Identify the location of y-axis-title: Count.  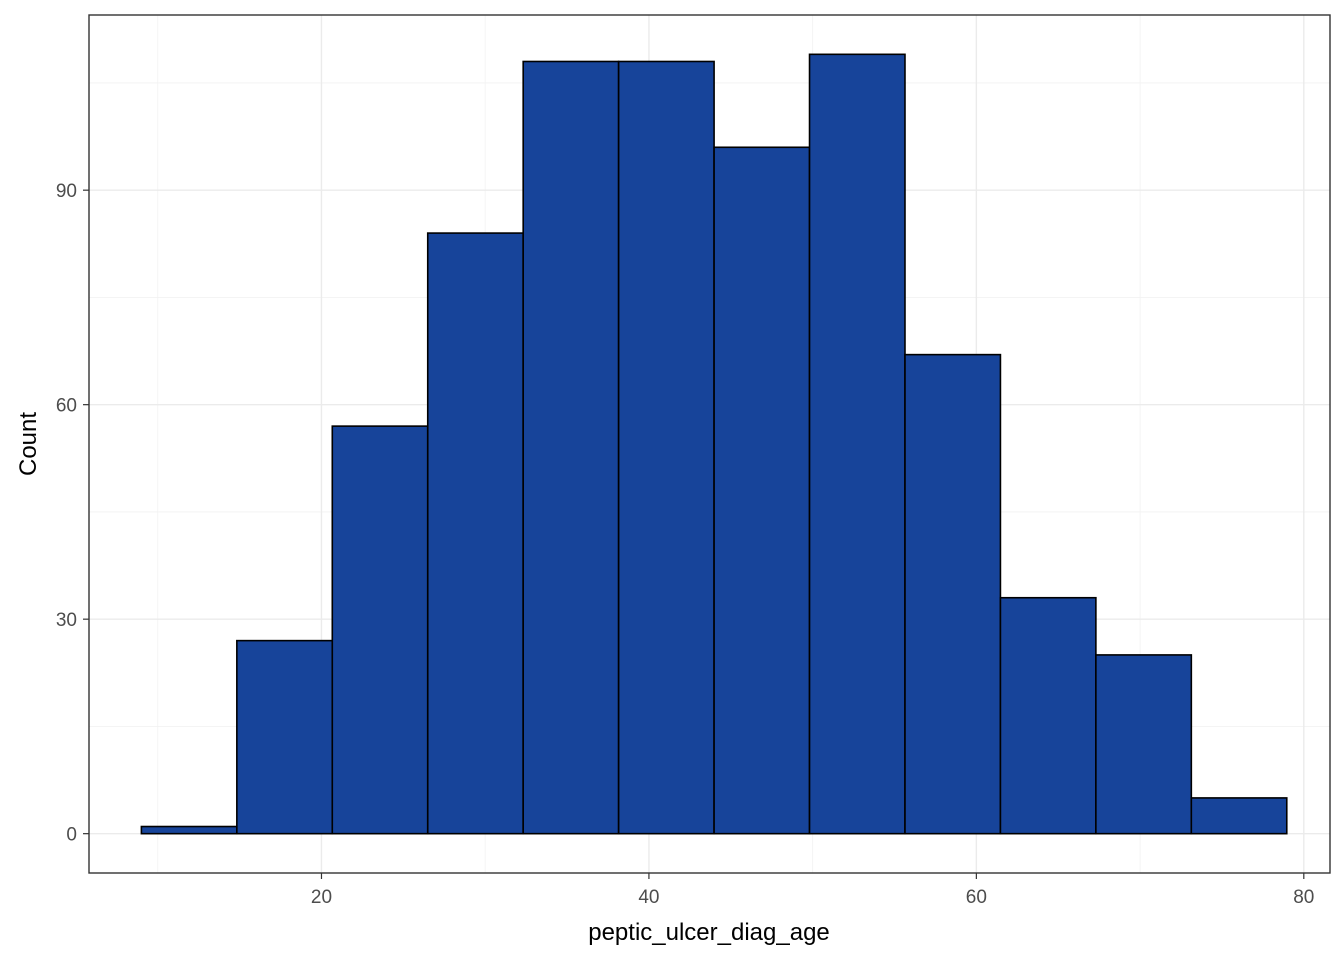
(28, 444).